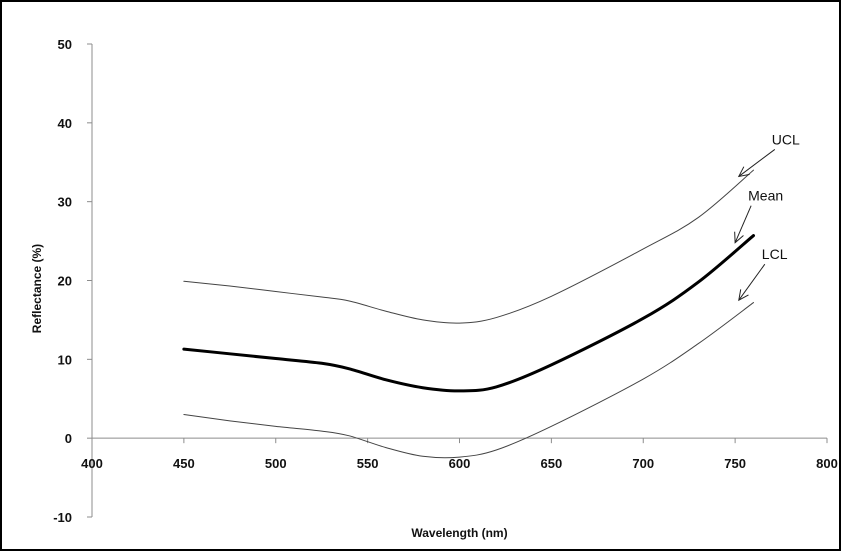  I want to click on x-tick-label: 500, so click(276, 463).